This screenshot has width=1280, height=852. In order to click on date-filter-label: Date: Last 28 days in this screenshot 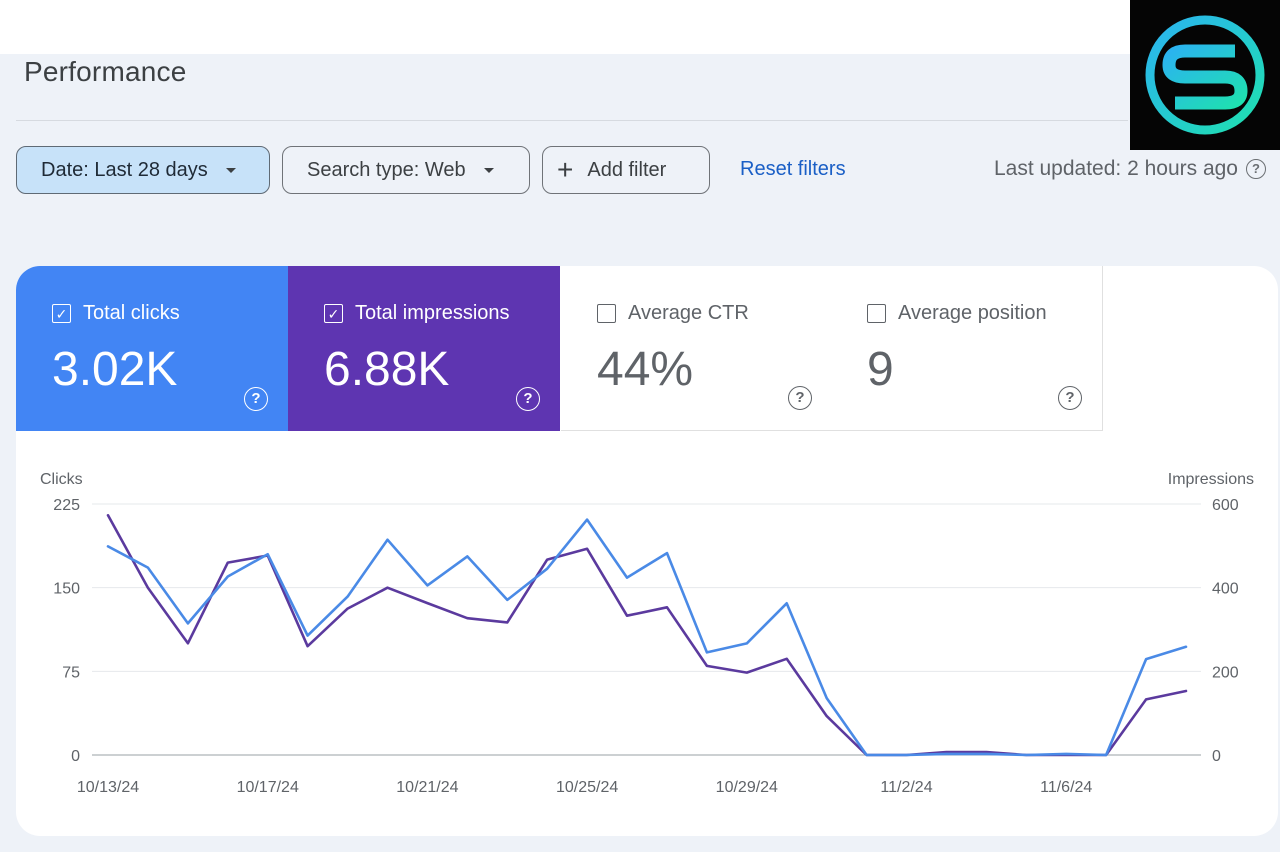, I will do `click(124, 169)`.